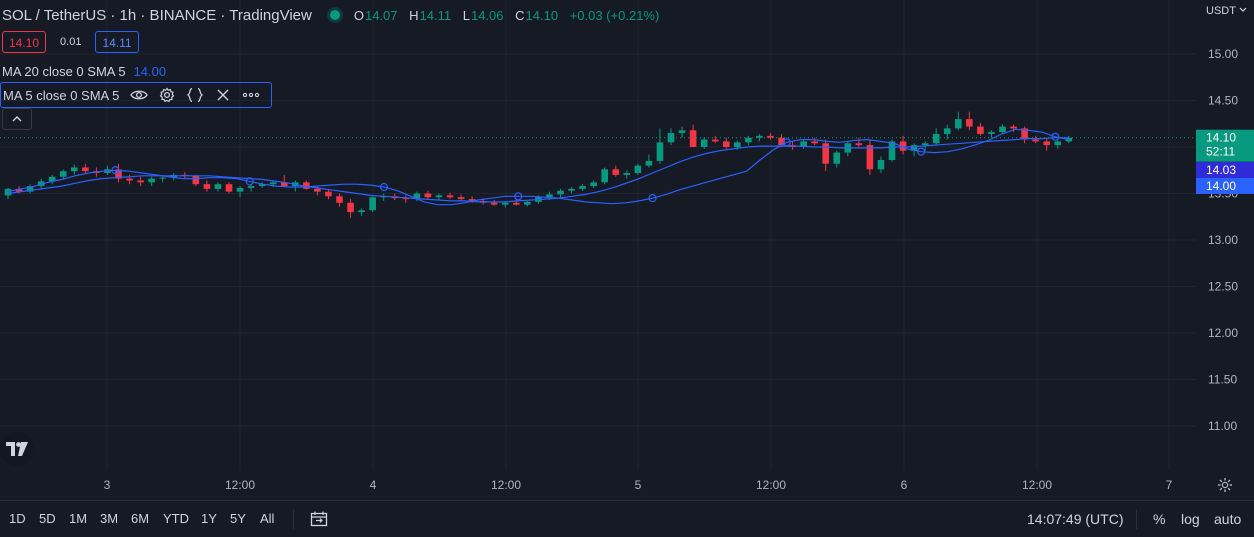  I want to click on range-6m-button: 6M, so click(140, 518).